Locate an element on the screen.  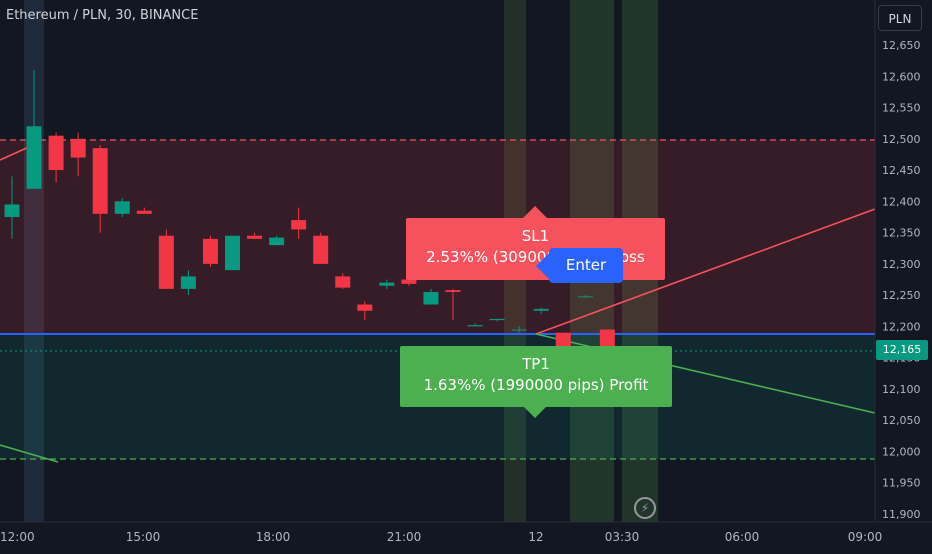
sl-badge-pointer is located at coordinates (535, 212).